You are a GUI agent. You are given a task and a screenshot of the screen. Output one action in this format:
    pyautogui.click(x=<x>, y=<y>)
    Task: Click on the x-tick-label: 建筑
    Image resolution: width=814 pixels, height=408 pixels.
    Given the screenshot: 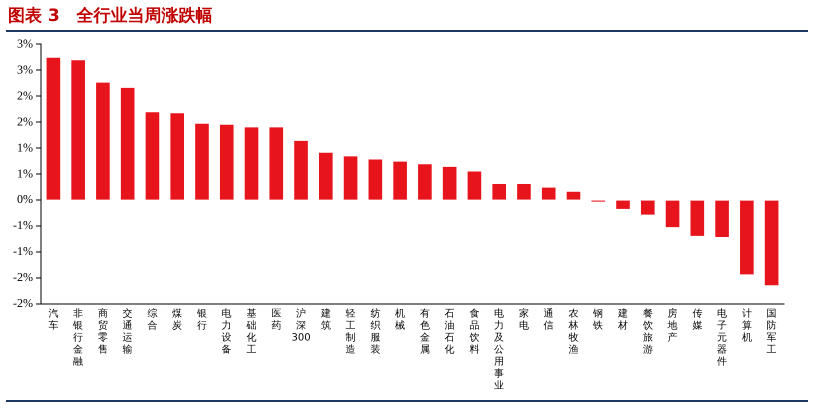 What is the action you would take?
    pyautogui.click(x=325, y=320)
    